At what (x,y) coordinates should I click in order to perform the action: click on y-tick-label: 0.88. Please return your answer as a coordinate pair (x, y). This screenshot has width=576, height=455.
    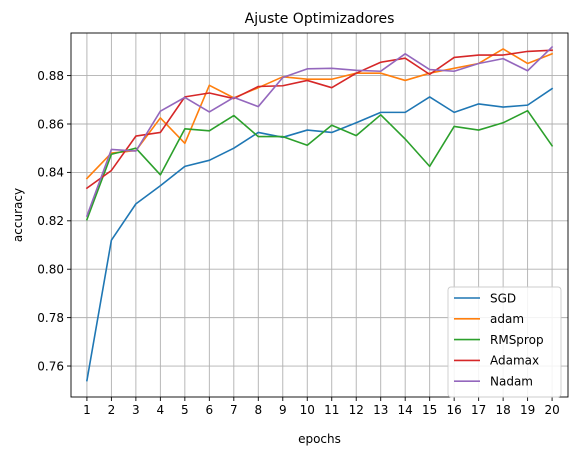
    Looking at the image, I should click on (50, 76).